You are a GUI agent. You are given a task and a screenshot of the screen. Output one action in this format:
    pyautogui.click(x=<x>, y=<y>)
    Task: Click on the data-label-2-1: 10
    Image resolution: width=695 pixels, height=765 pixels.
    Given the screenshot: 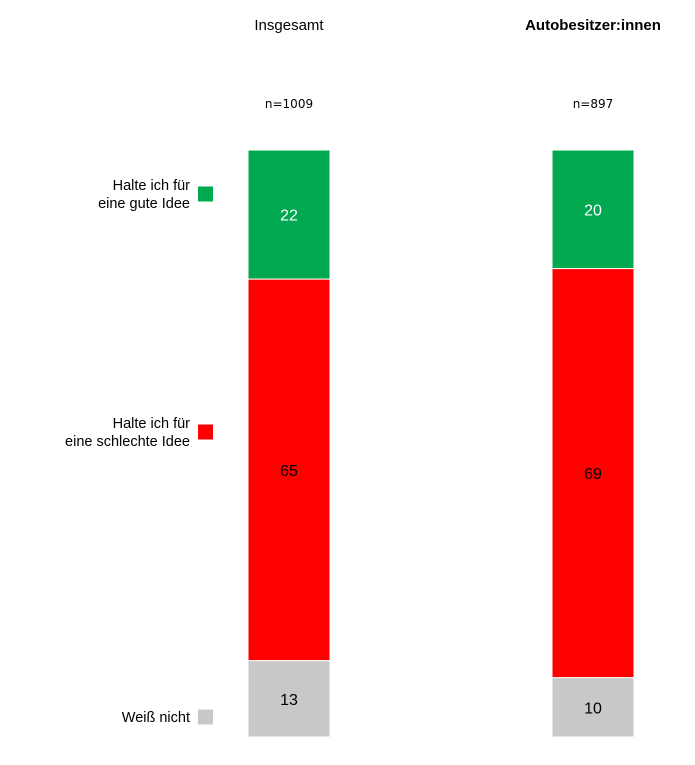 What is the action you would take?
    pyautogui.click(x=593, y=708)
    